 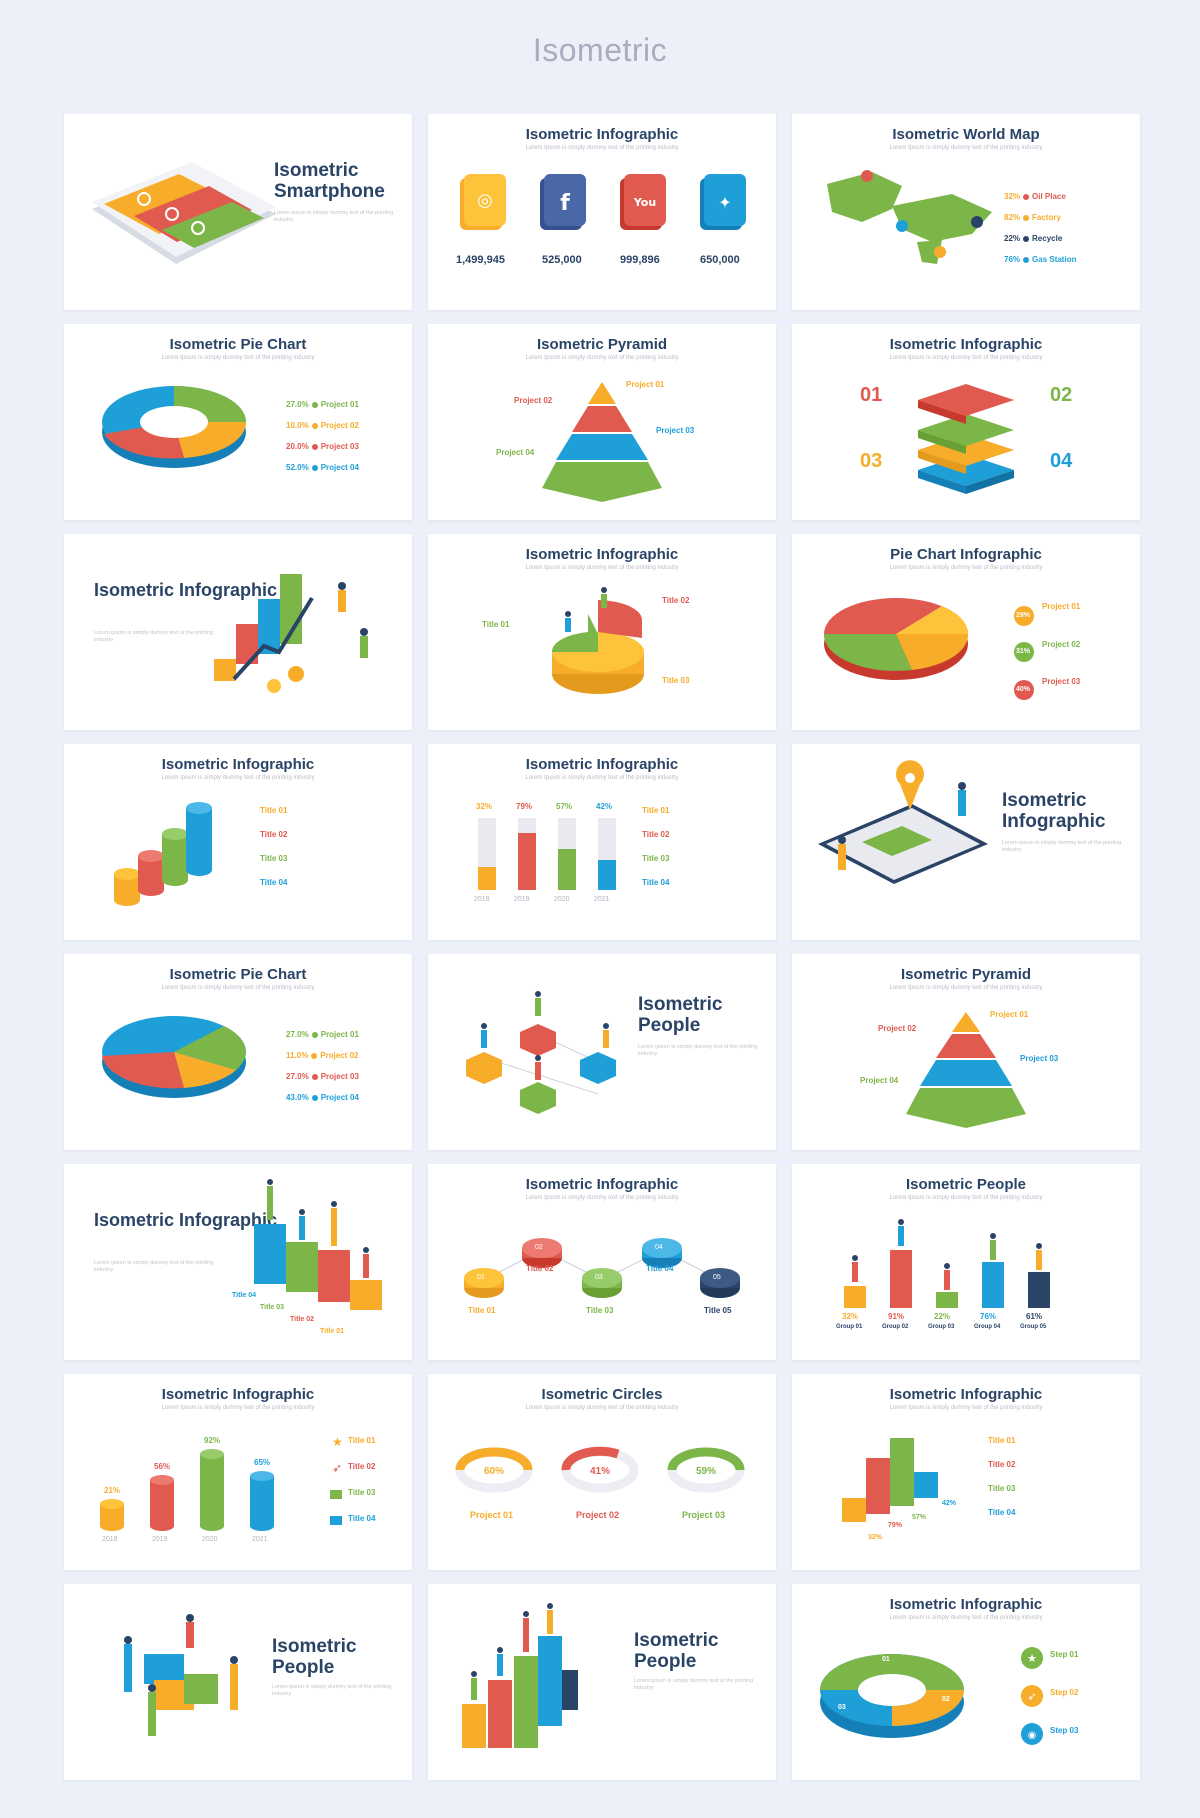 What do you see at coordinates (539, 1247) in the screenshot?
I see `disc-number: 02` at bounding box center [539, 1247].